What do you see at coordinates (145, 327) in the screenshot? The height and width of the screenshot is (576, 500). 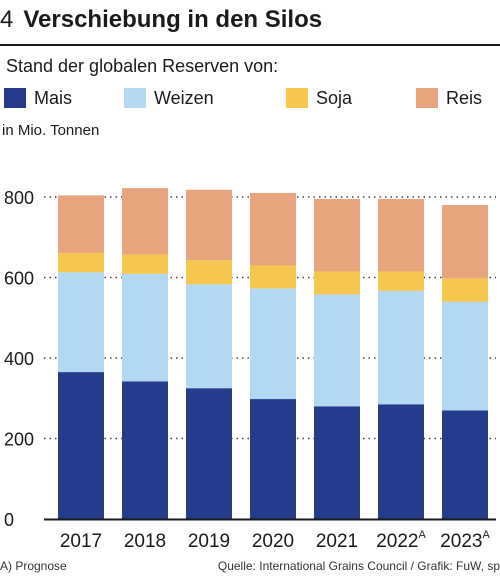 I see `bar-weizen-2018` at bounding box center [145, 327].